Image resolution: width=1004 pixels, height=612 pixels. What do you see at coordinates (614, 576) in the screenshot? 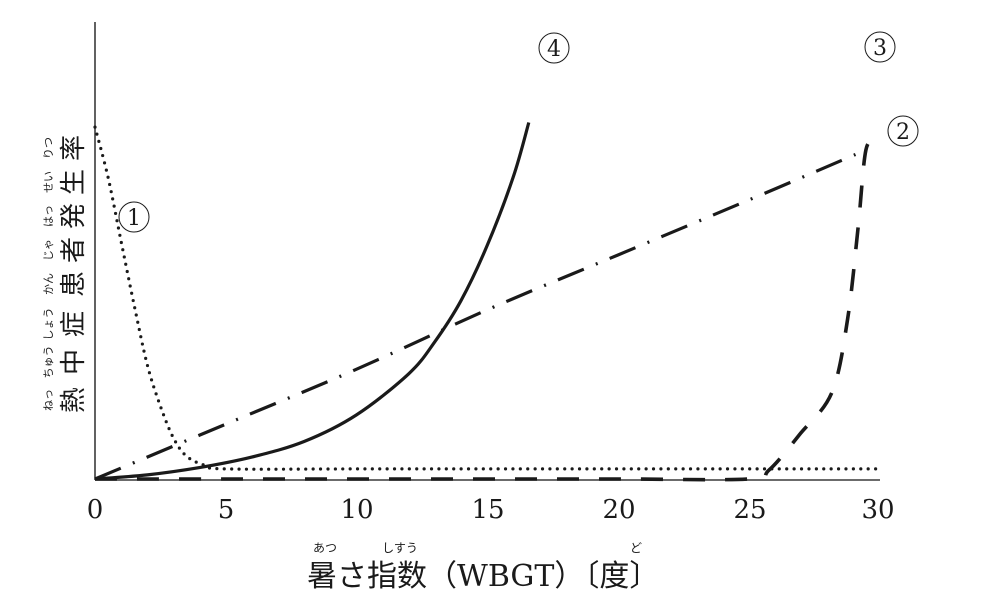
I see `x-label-do: 度` at bounding box center [614, 576].